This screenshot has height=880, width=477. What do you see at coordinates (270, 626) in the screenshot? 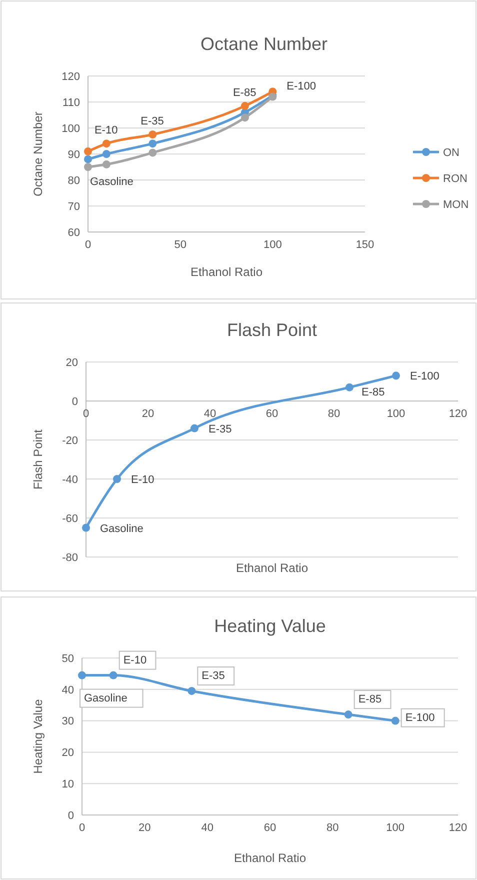
I see `chart-title: Heating Value` at bounding box center [270, 626].